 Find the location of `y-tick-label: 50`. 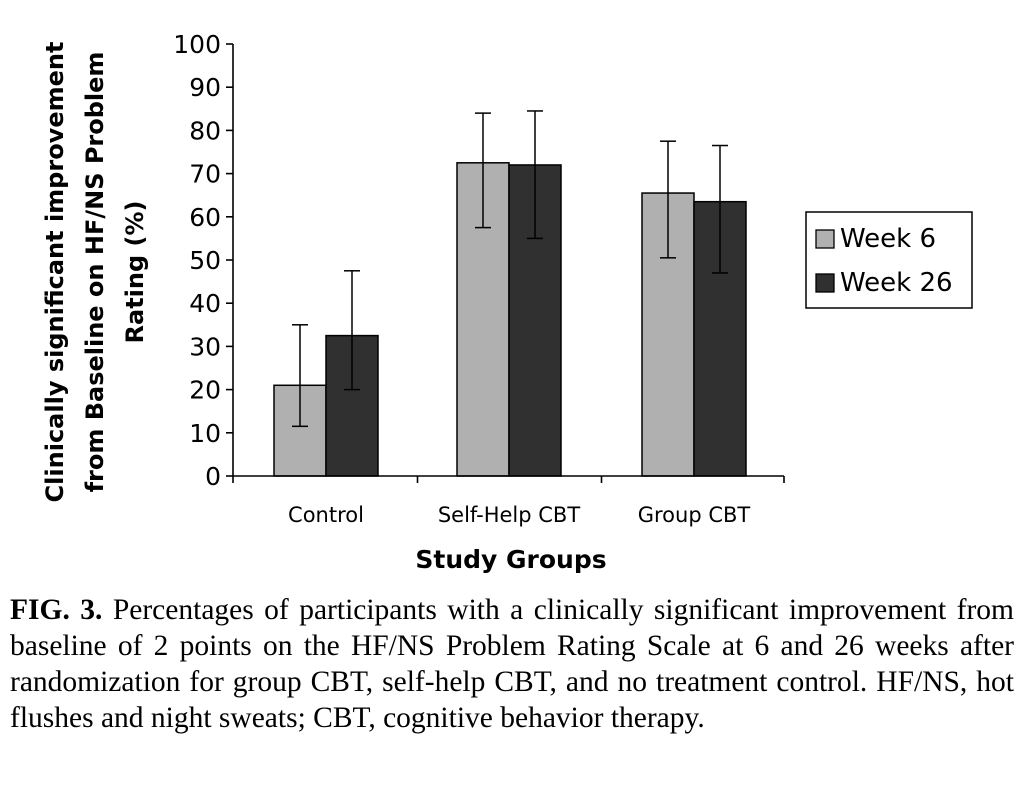

y-tick-label: 50 is located at coordinates (205, 260).